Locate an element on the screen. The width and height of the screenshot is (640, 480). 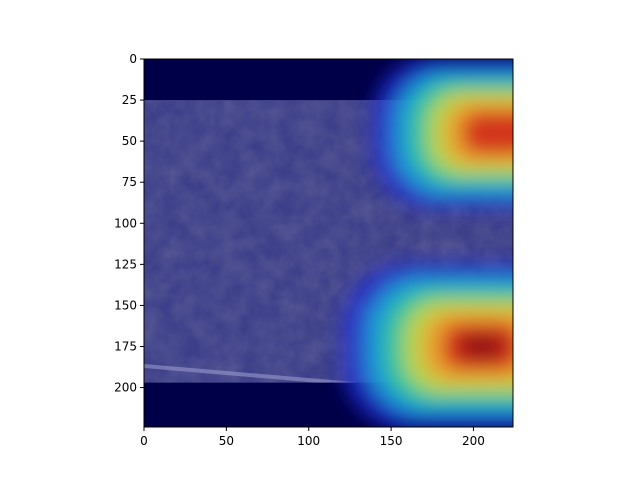
y-axis: 0 25 50 75 100 125 150 175 200 is located at coordinates (129, 223).